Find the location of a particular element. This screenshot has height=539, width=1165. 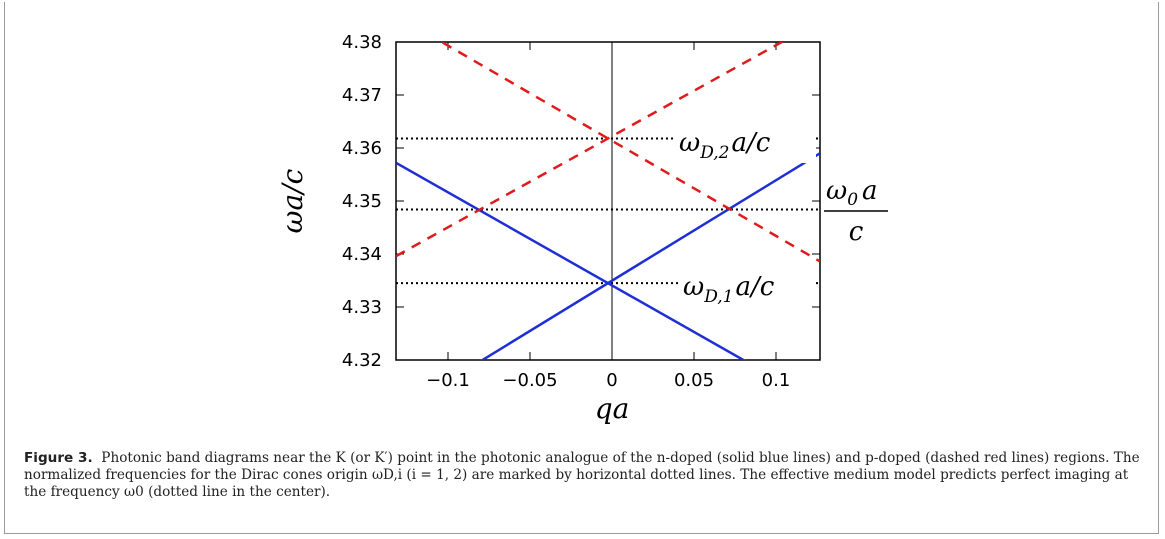

omega-d1-label: ωD,1a/c is located at coordinates (729, 289).